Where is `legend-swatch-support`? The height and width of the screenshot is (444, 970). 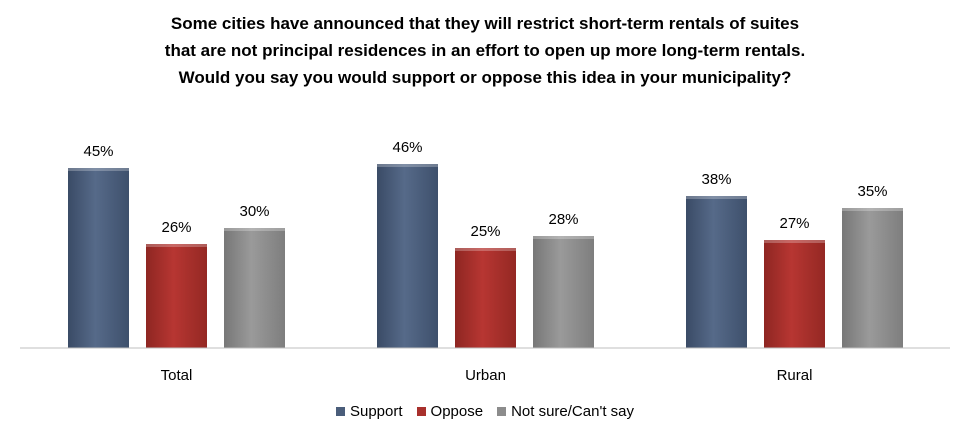
legend-swatch-support is located at coordinates (340, 411).